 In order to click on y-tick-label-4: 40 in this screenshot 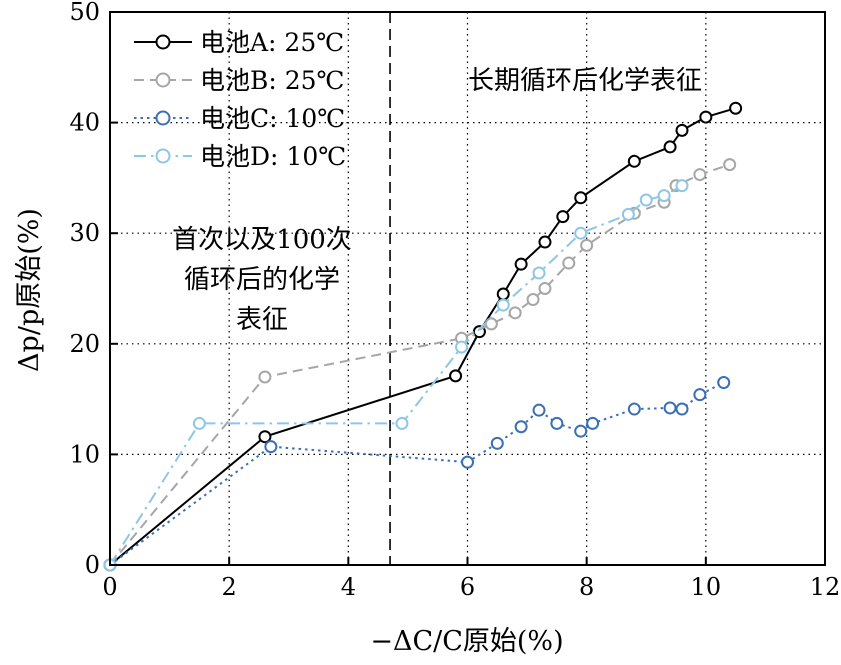, I will do `click(84, 123)`.